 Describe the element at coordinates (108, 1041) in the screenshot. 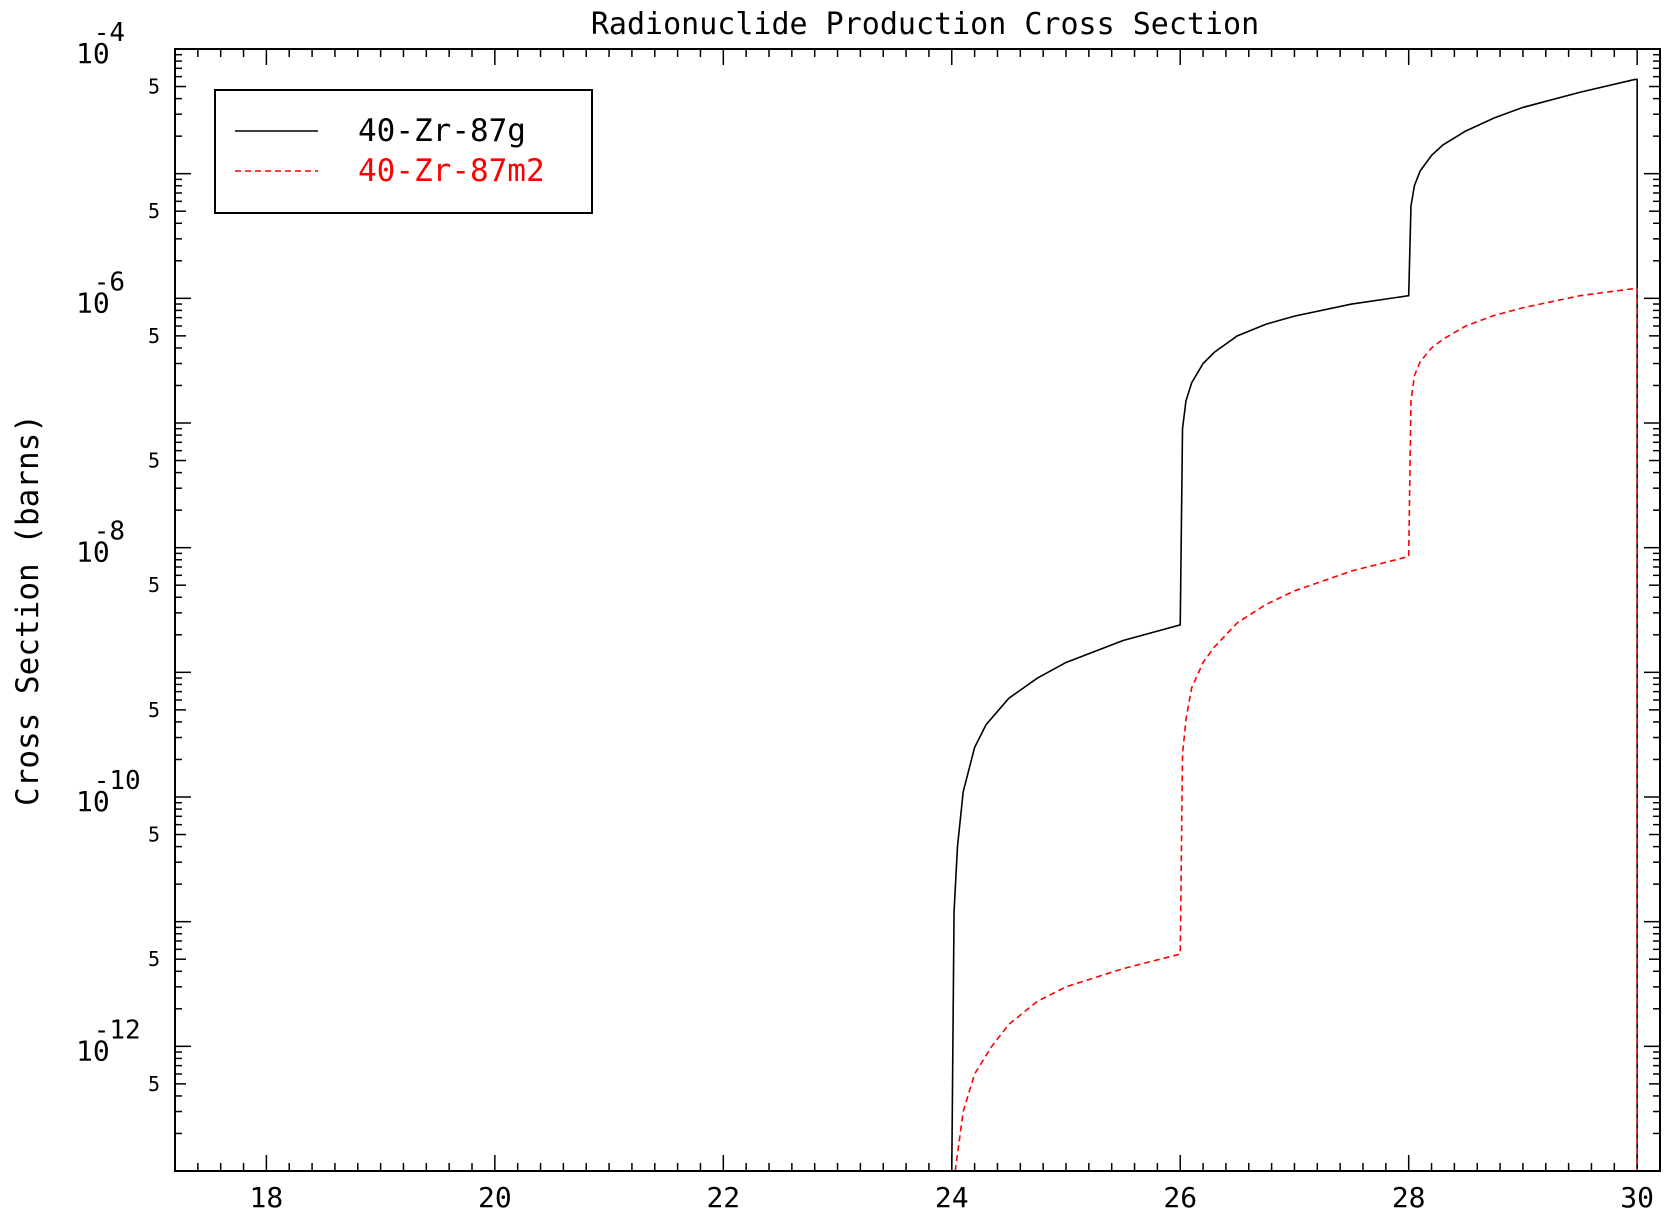

I see `y-tick-label: 10-12` at that location.